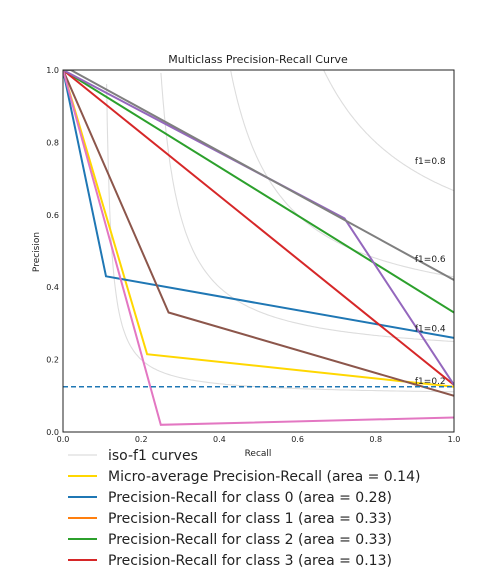 This screenshot has width=504, height=576. Describe the element at coordinates (375, 439) in the screenshot. I see `x-tick-label: 0.8` at that location.